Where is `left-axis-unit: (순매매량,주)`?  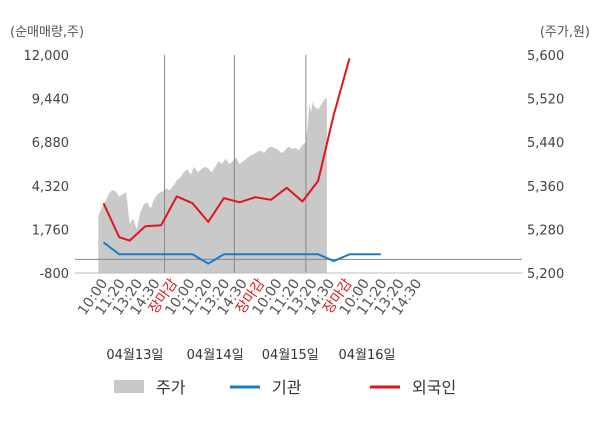 left-axis-unit: (순매매량,주) is located at coordinates (47, 32).